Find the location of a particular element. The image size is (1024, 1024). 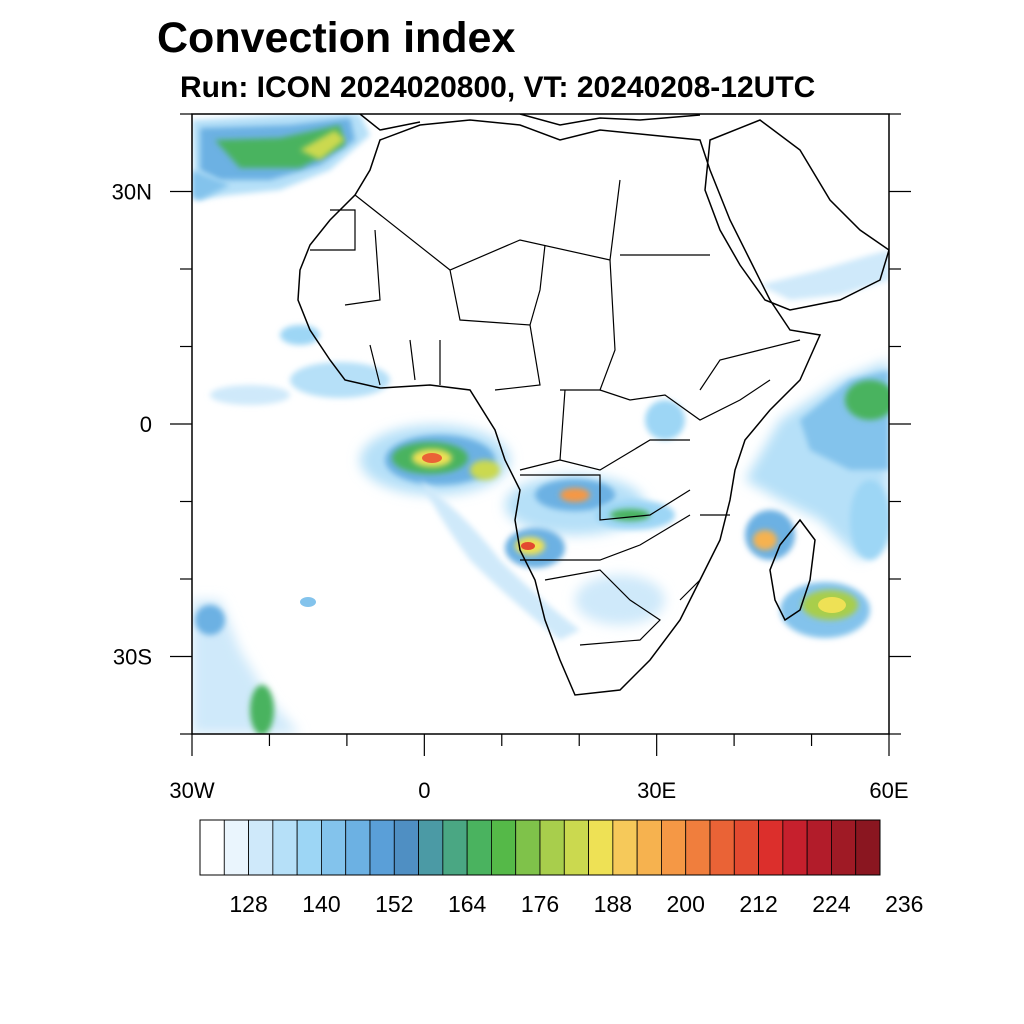

x-tick-label: 60E is located at coordinates (888, 790).